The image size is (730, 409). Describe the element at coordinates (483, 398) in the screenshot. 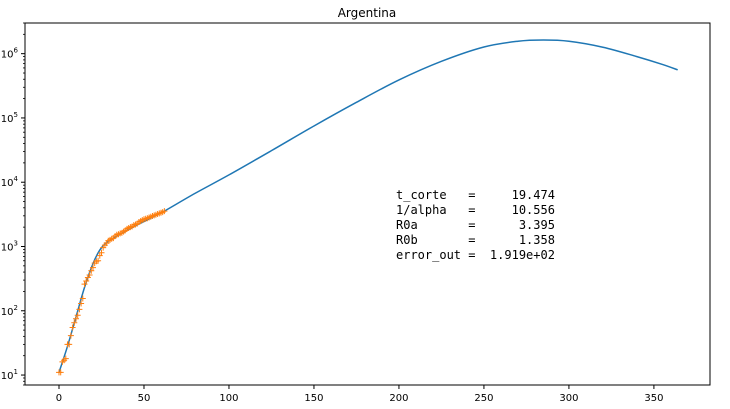

I see `x-tick-label: 250` at that location.